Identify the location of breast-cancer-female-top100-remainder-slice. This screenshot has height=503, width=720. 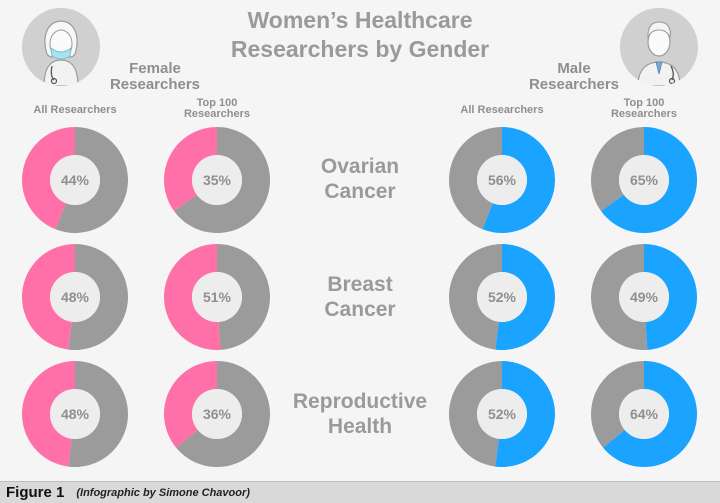
(244, 297).